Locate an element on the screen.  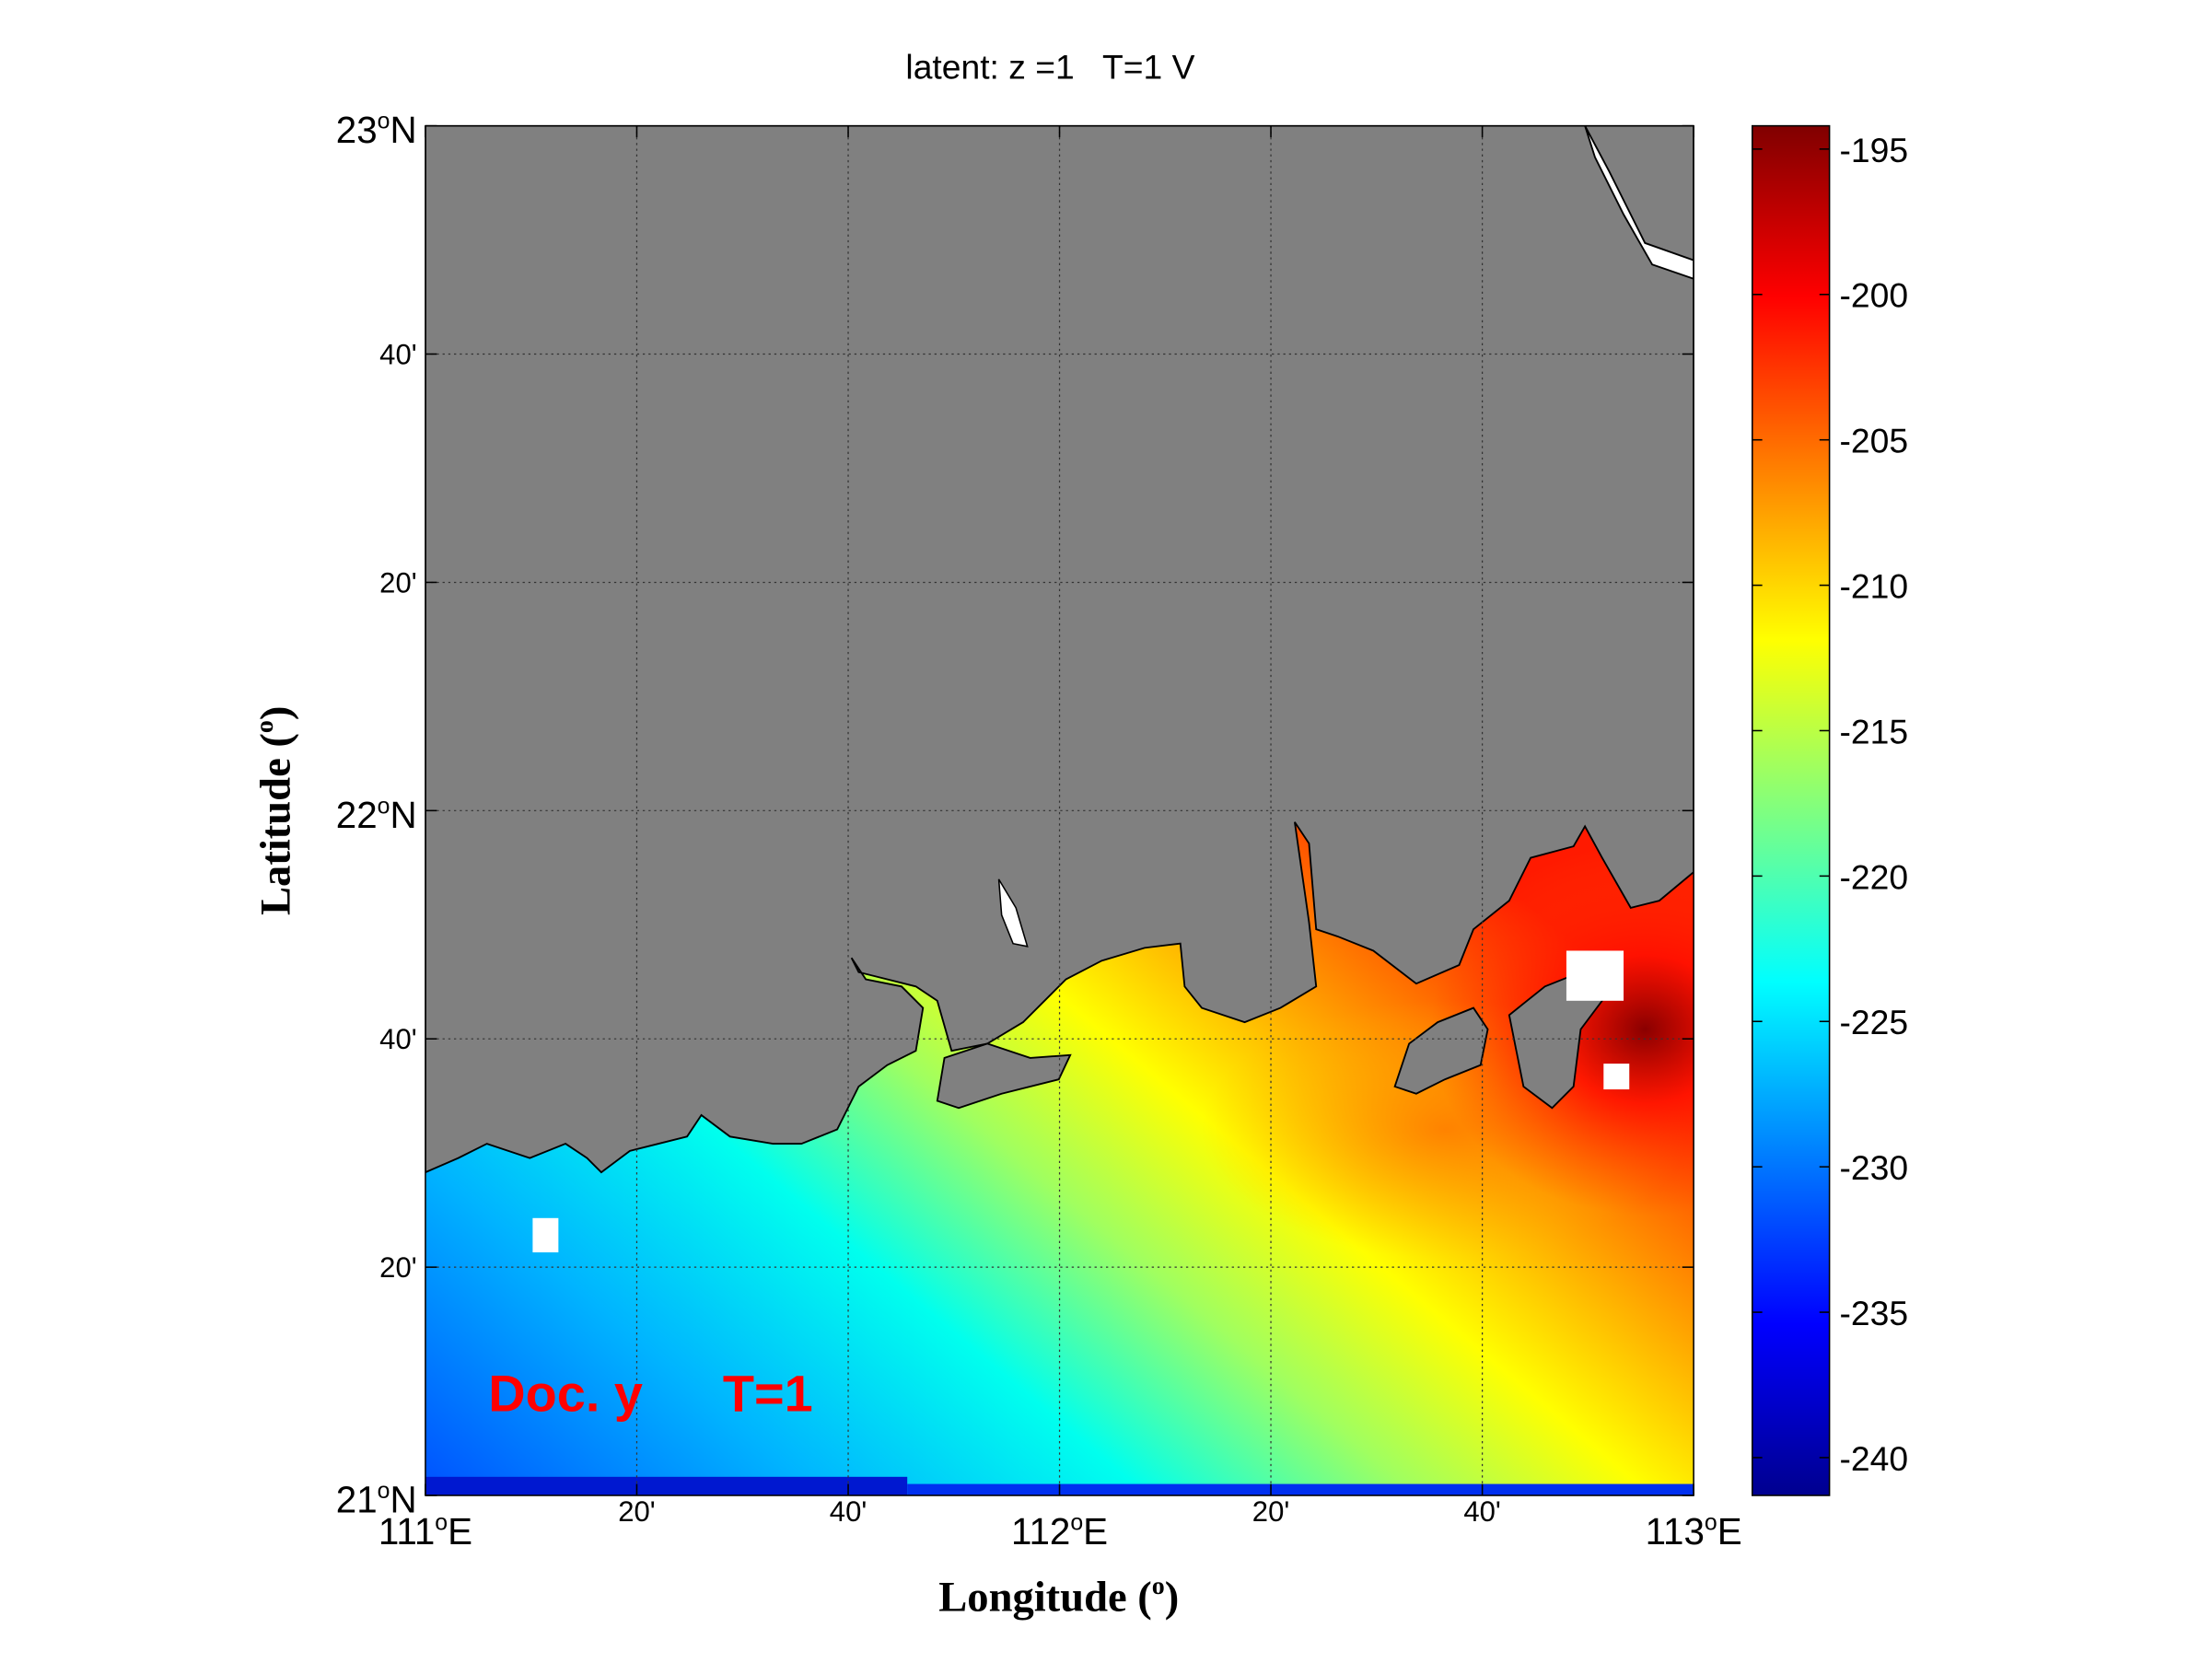
colorbar-ticks: -195 -200 -205 -210 -215 -220 -225 -230 -235 -240 is located at coordinates (1830, 805).